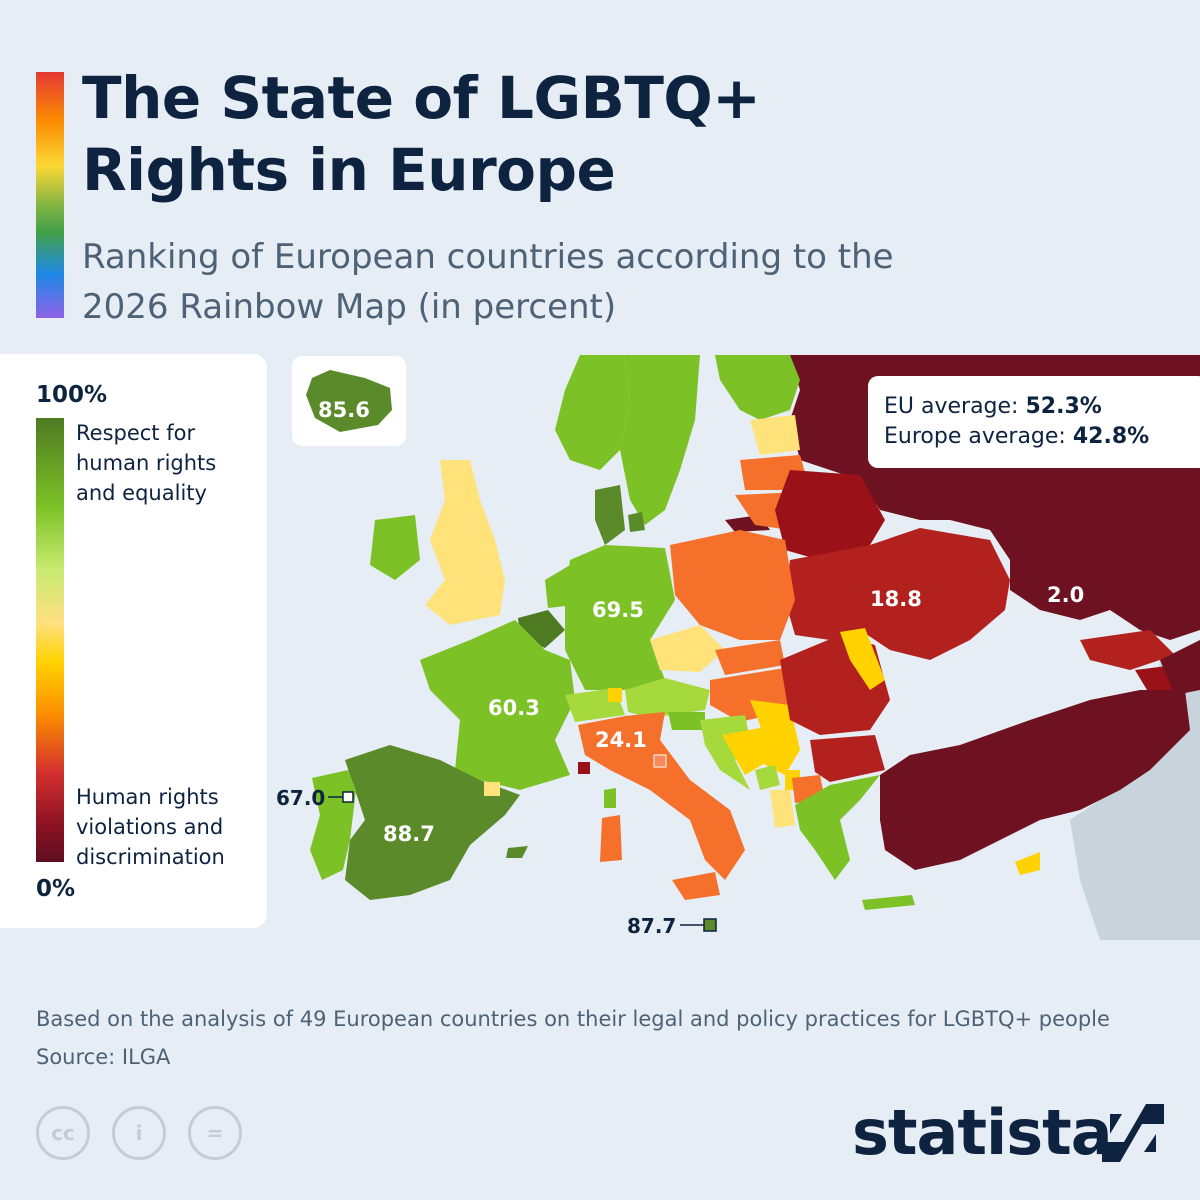 Image resolution: width=1200 pixels, height=1200 pixels. What do you see at coordinates (584, 768) in the screenshot?
I see `country-monaco` at bounding box center [584, 768].